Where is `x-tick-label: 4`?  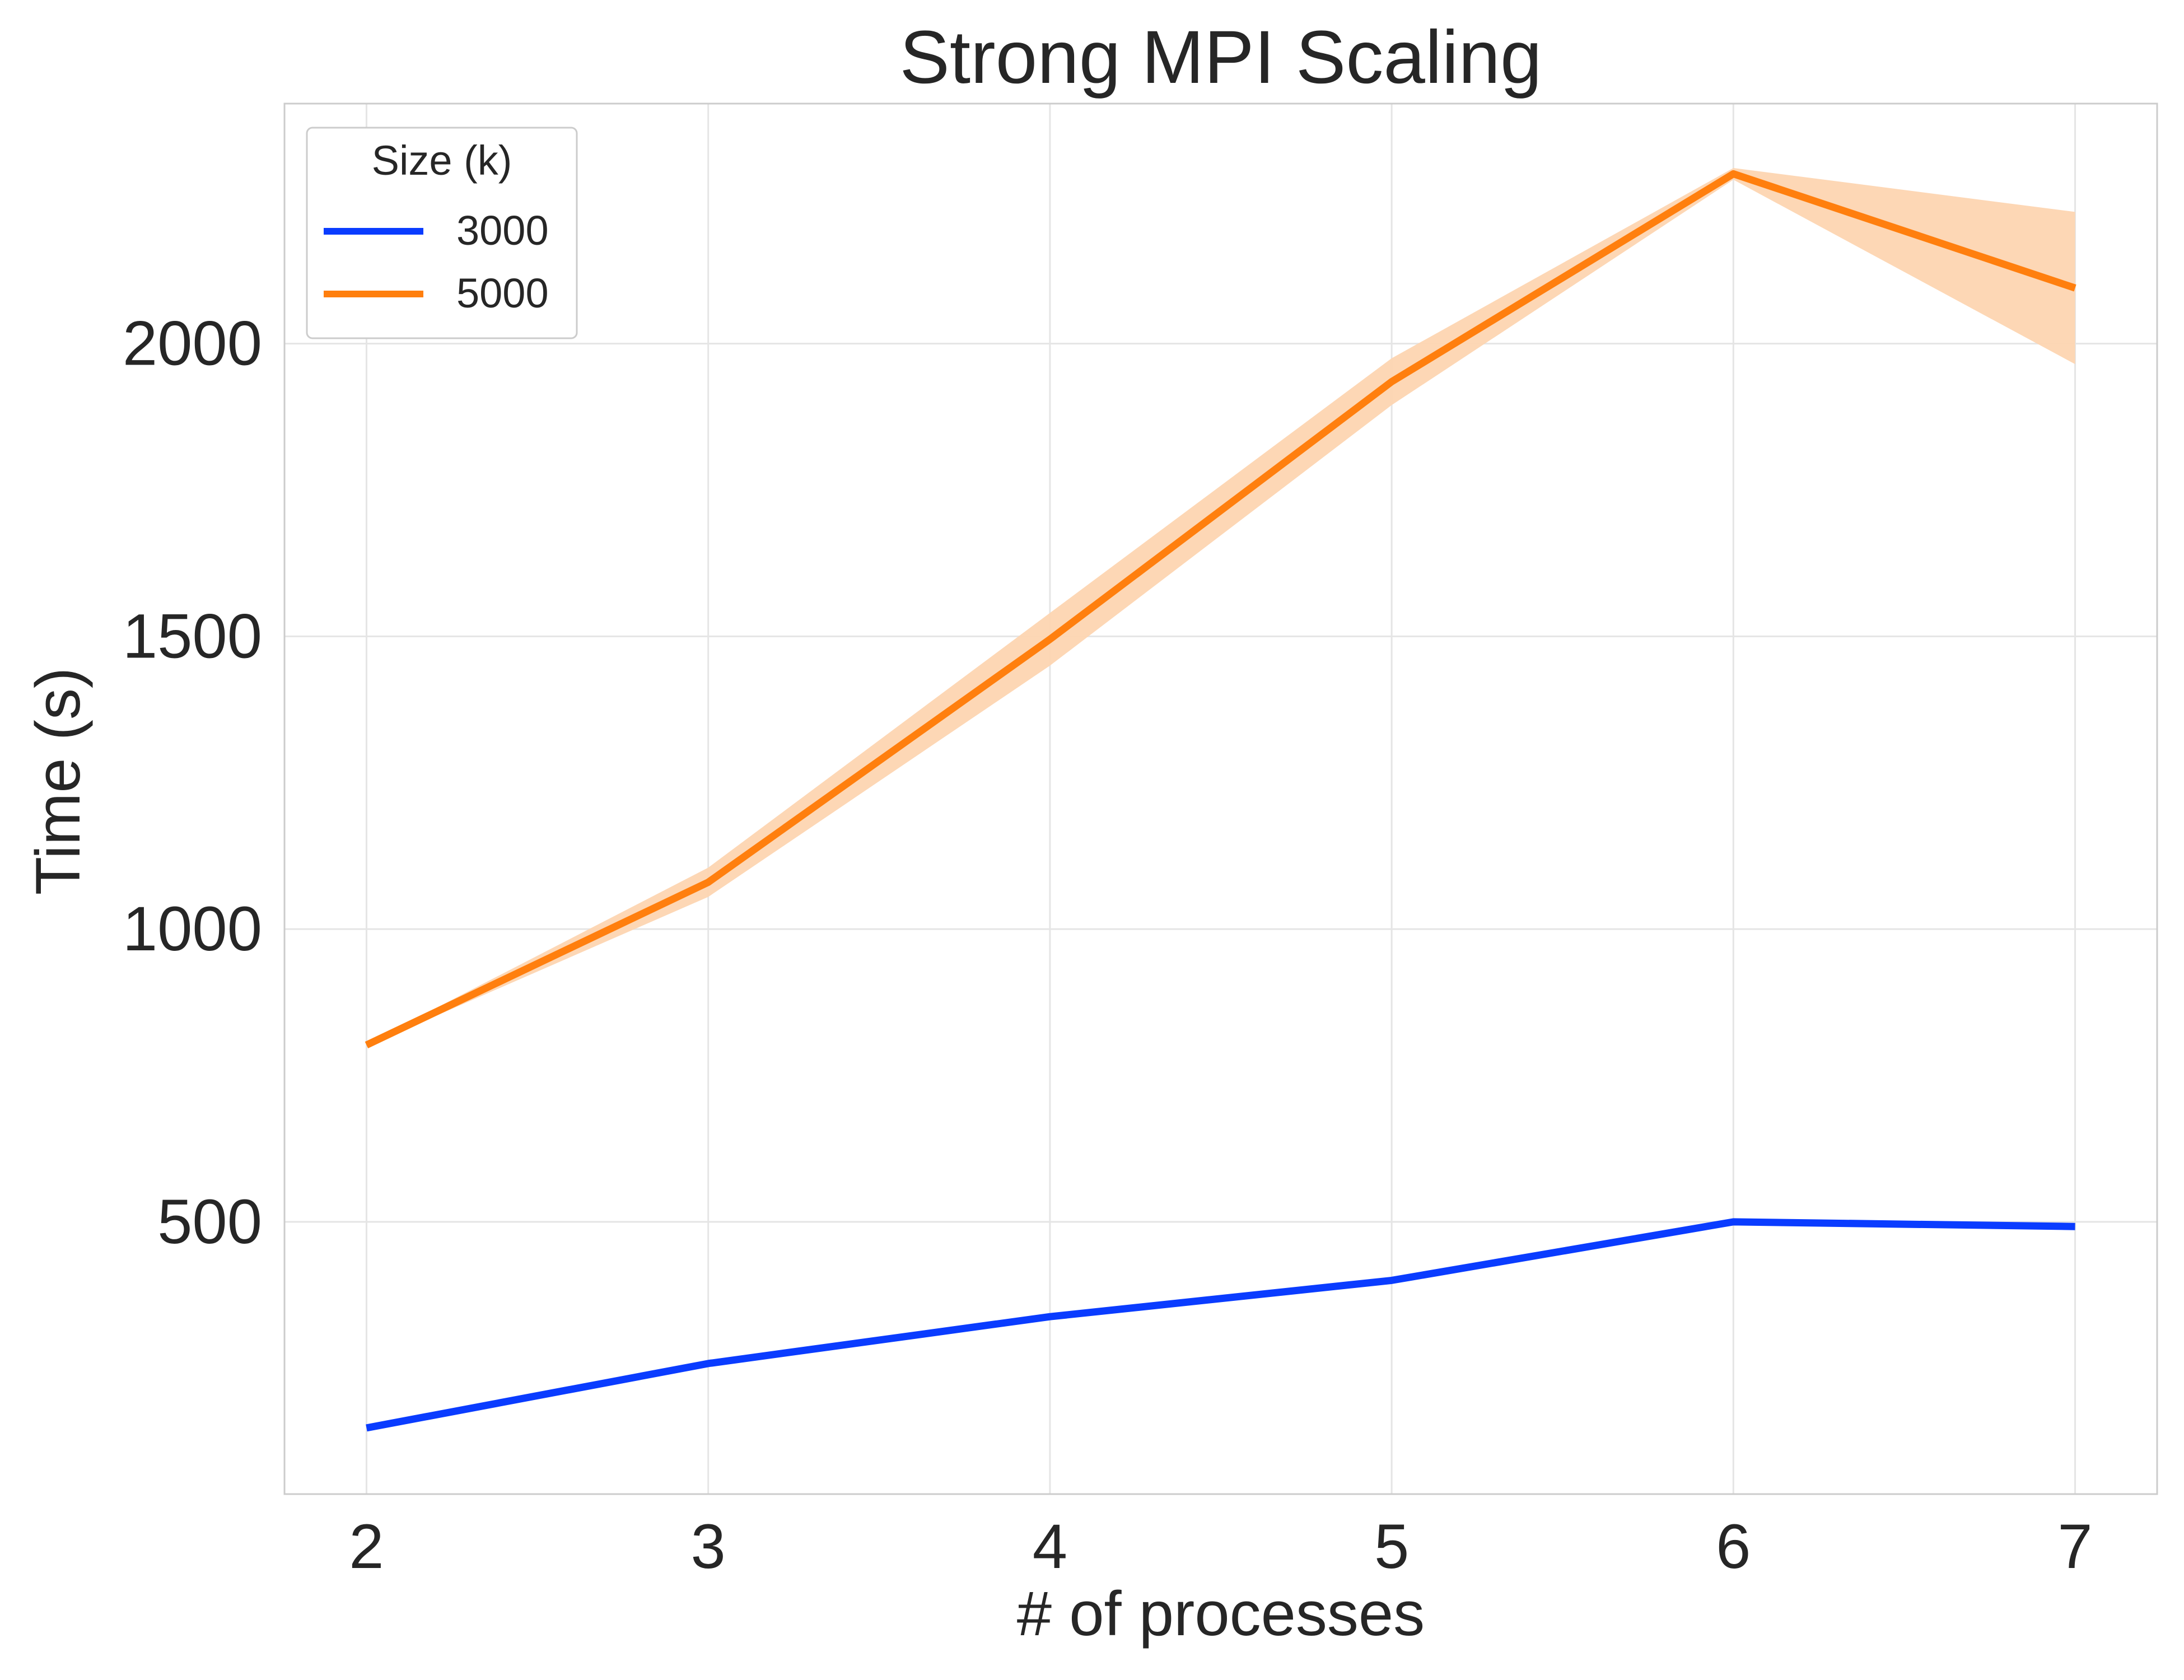
x-tick-label: 4 is located at coordinates (1050, 1546).